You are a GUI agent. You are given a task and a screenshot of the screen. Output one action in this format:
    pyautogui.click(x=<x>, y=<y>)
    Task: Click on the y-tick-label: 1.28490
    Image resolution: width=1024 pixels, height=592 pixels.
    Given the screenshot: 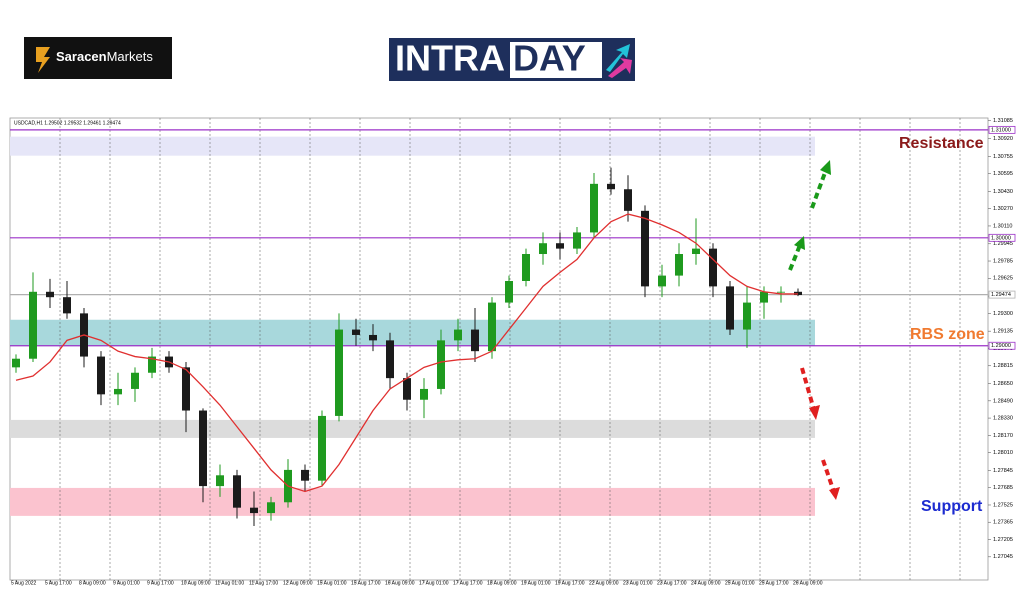 What is the action you would take?
    pyautogui.click(x=1003, y=401)
    